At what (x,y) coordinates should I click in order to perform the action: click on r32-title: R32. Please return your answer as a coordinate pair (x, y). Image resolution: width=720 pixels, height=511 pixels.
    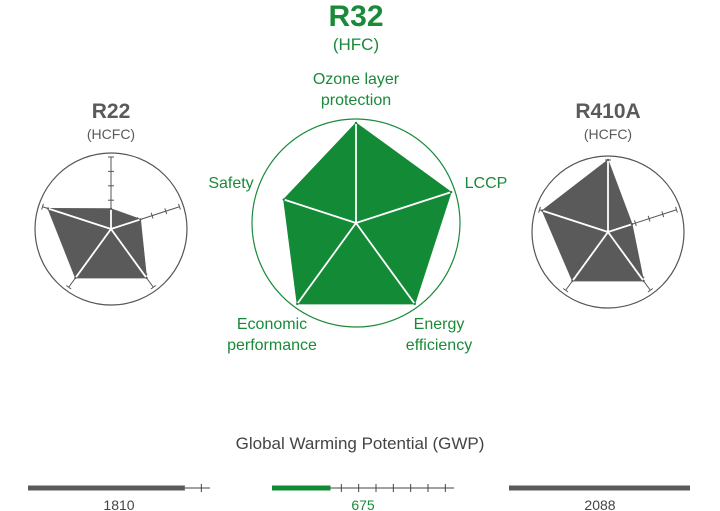
    Looking at the image, I should click on (356, 16).